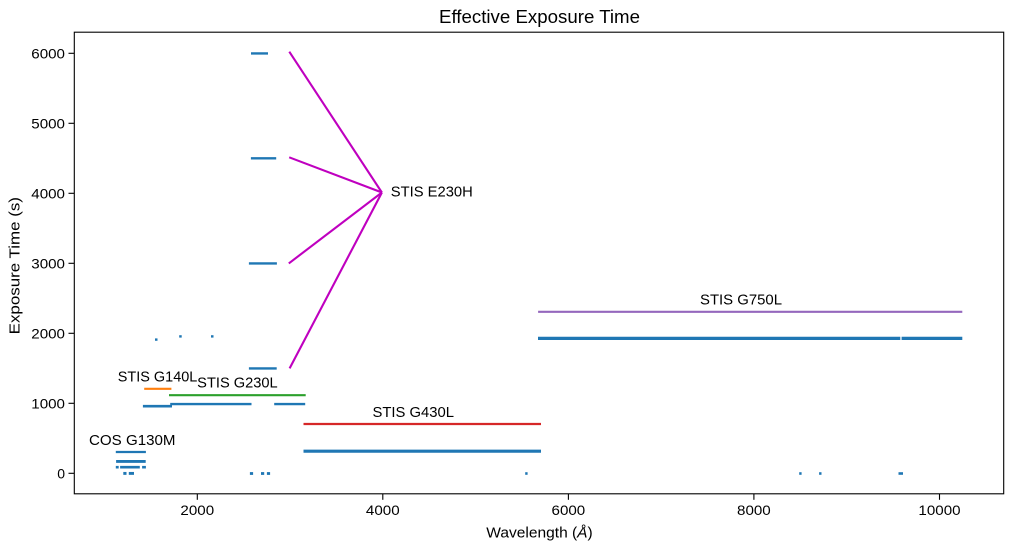 The height and width of the screenshot is (553, 1014). What do you see at coordinates (48, 124) in the screenshot?
I see `svg-text: 5000` at bounding box center [48, 124].